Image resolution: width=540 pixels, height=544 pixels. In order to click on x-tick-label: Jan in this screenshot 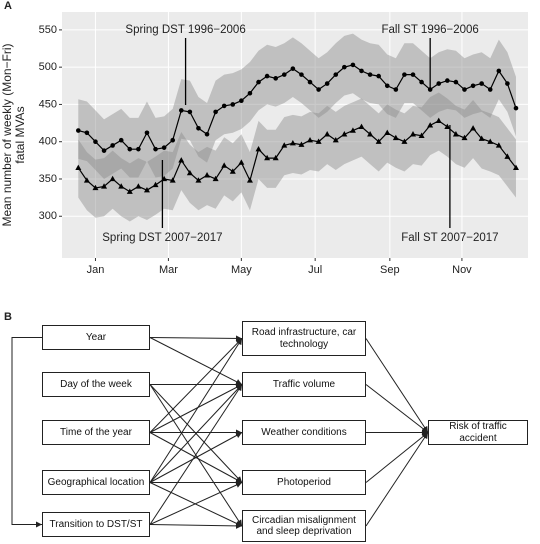, I will do `click(96, 270)`.